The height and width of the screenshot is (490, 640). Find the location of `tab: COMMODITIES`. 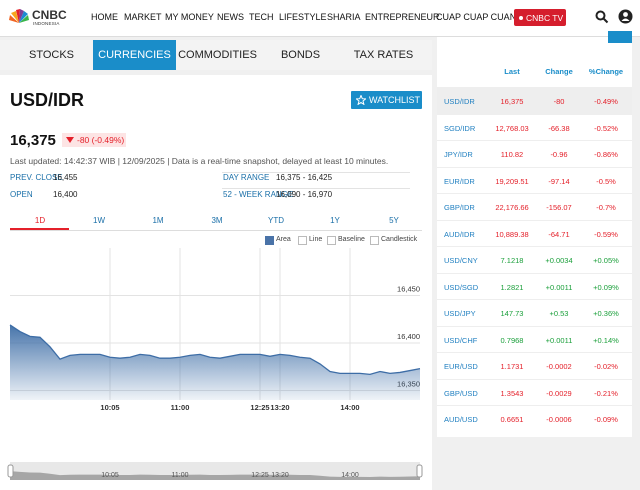

tab: COMMODITIES is located at coordinates (217, 55).